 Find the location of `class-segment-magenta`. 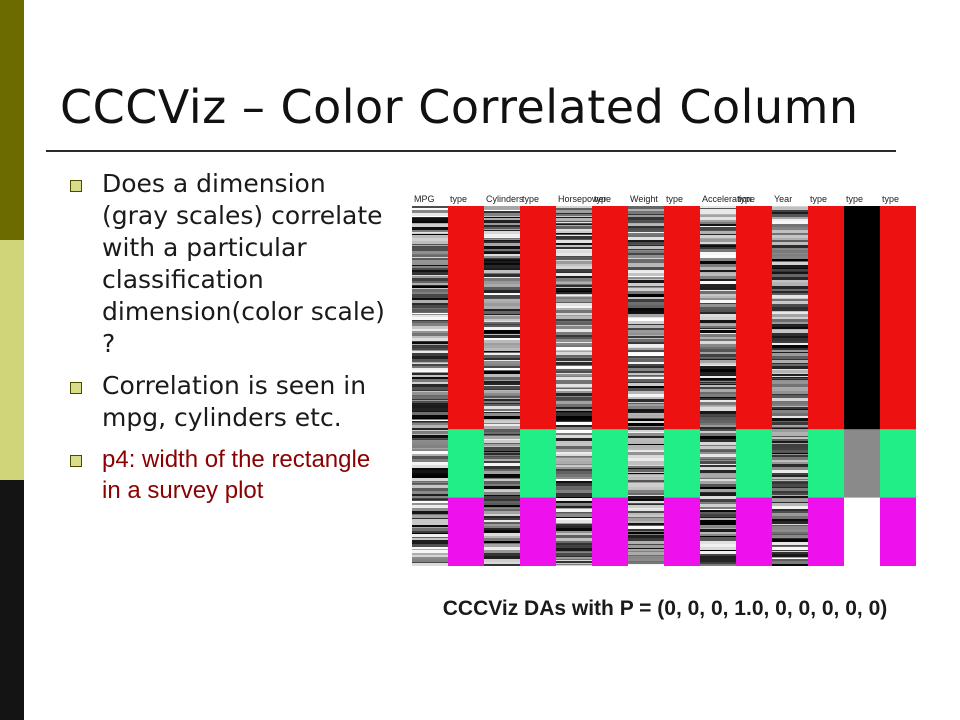

class-segment-magenta is located at coordinates (466, 531).